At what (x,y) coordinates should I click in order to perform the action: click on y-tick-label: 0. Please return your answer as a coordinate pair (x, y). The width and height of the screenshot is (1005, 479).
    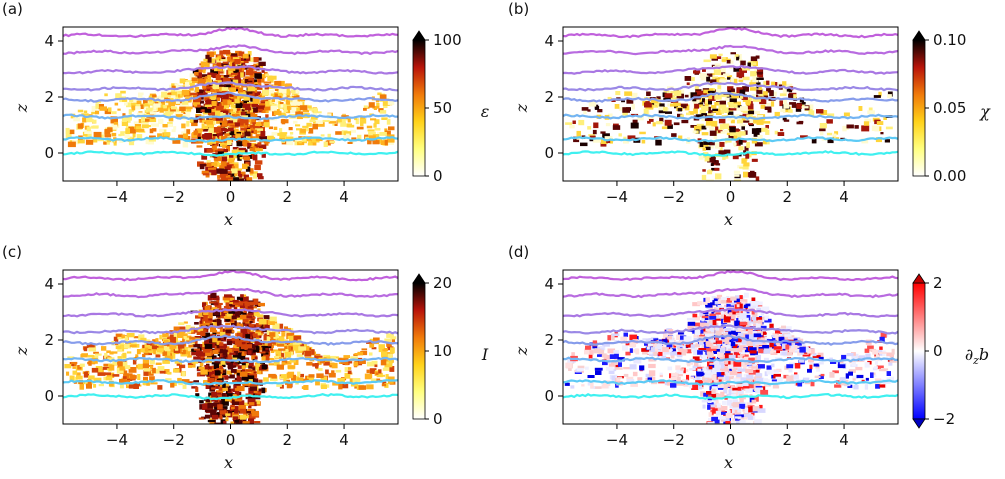
    Looking at the image, I should click on (549, 396).